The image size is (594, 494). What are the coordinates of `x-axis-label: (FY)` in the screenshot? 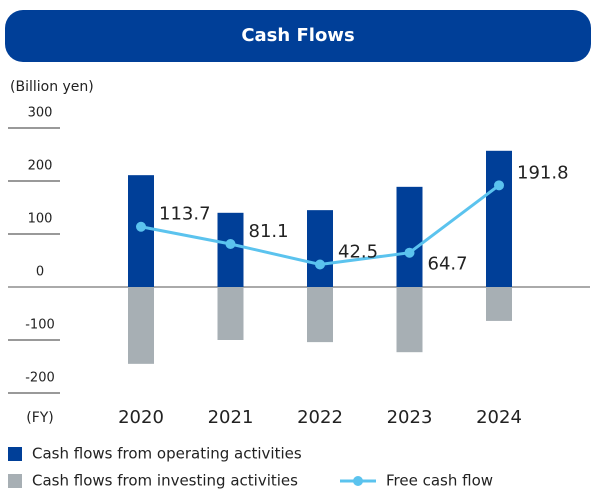 It's located at (40, 418).